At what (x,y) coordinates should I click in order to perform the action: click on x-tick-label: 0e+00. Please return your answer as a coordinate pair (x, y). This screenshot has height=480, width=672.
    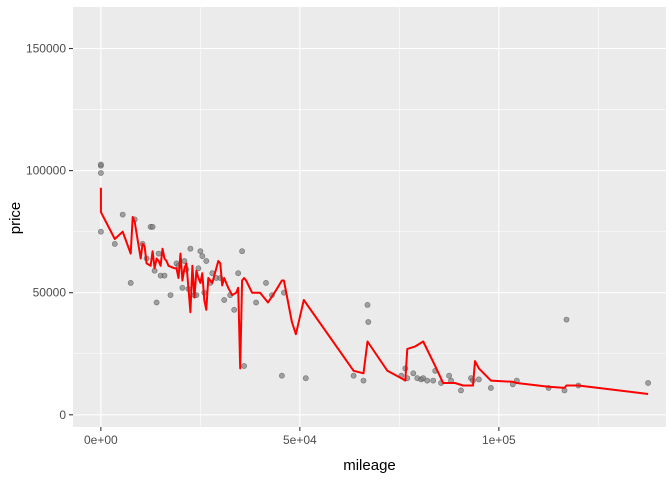
    Looking at the image, I should click on (101, 440).